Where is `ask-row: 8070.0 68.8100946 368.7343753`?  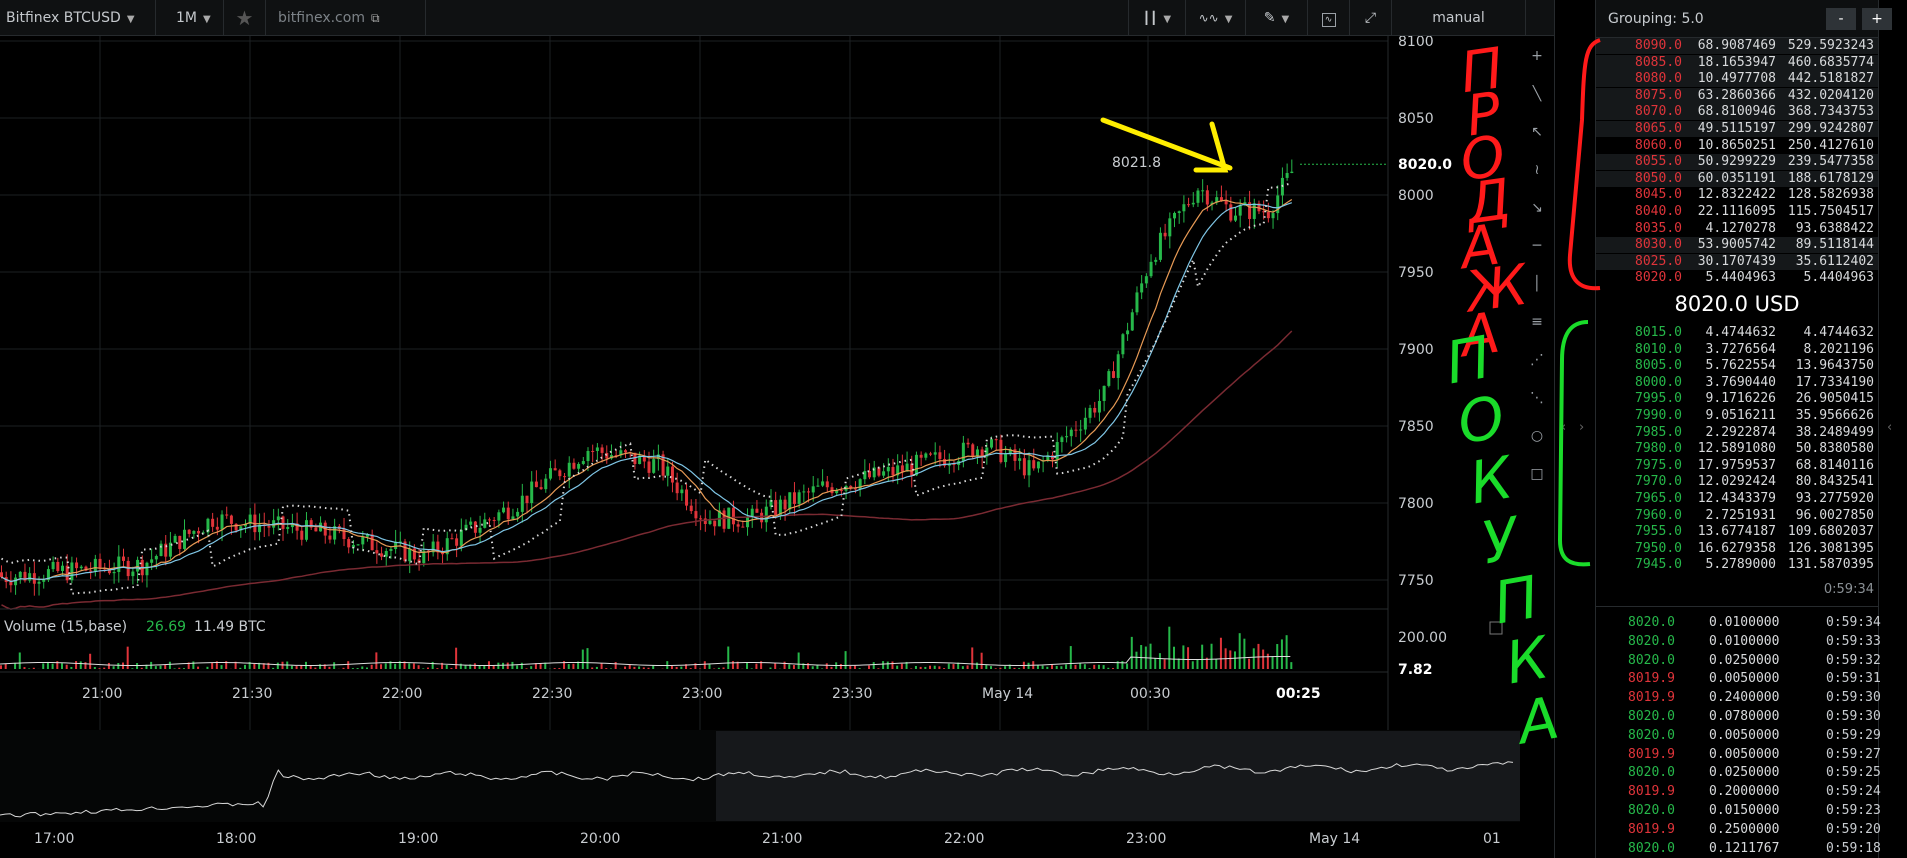
ask-row: 8070.0 68.8100946 368.7343753 is located at coordinates (1737, 112).